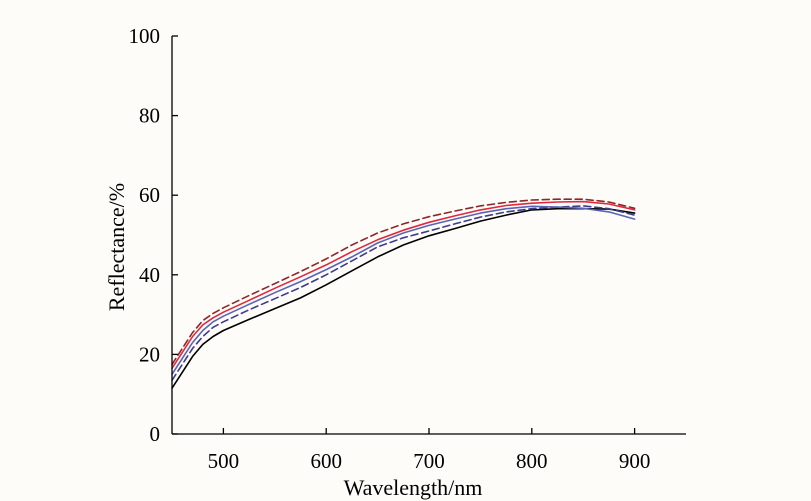 Image resolution: width=811 pixels, height=501 pixels. What do you see at coordinates (155, 434) in the screenshot?
I see `y-tick-label: 0` at bounding box center [155, 434].